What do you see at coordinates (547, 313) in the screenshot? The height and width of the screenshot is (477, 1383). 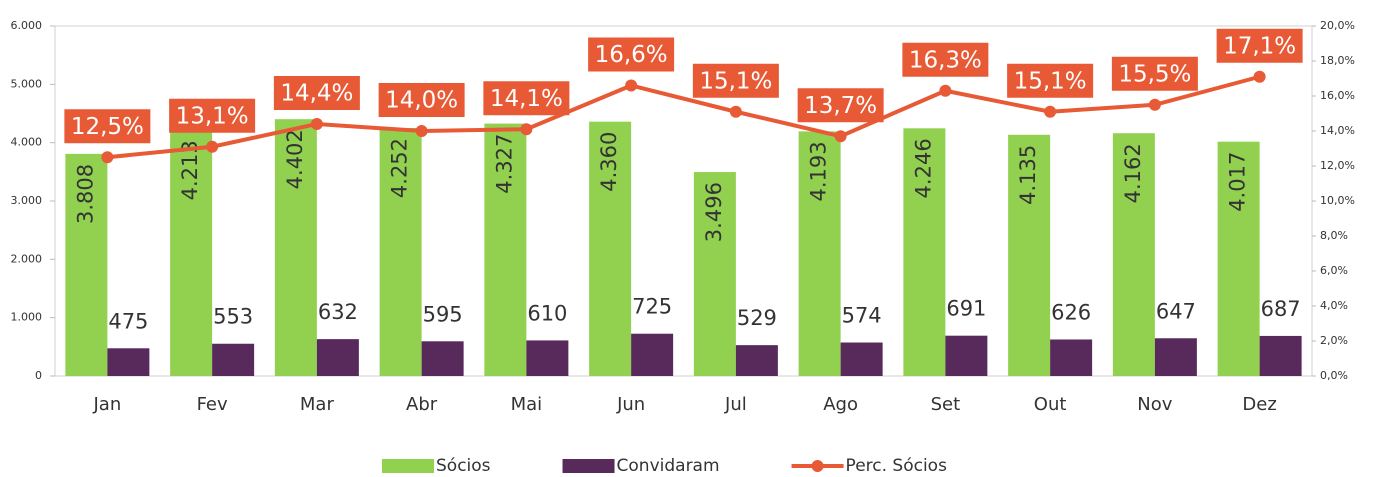 I see `bar-label: 610` at bounding box center [547, 313].